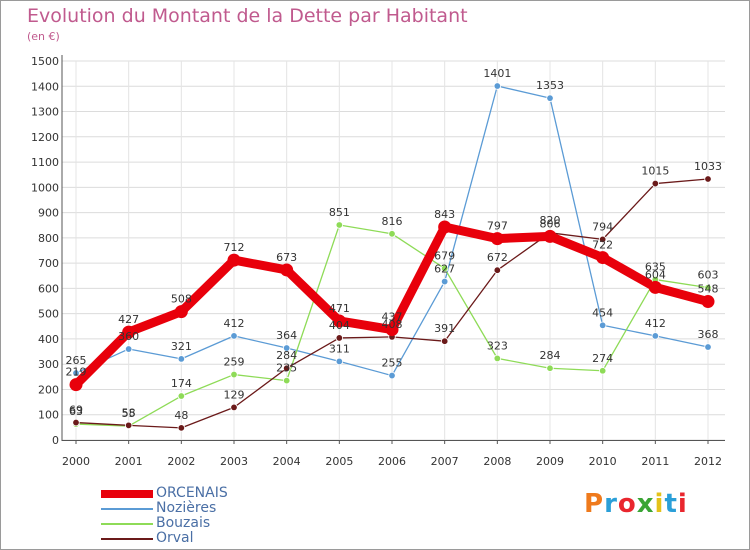  Describe the element at coordinates (645, 504) in the screenshot. I see `logo-letter: x` at that location.